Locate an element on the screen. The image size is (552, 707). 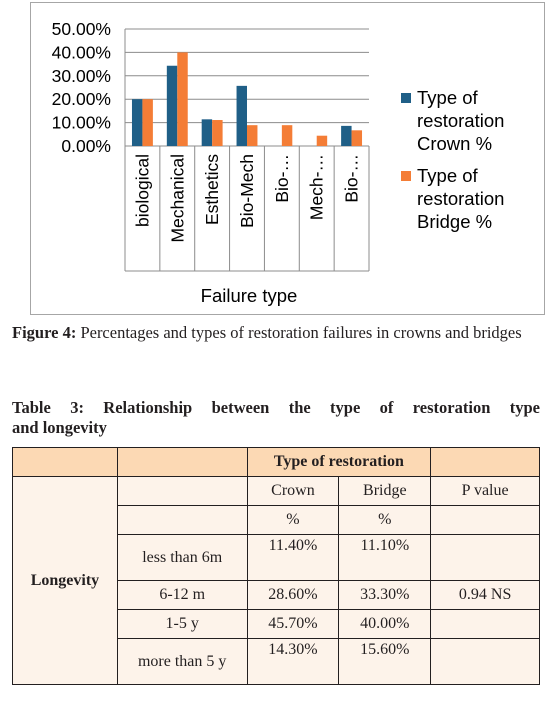
table-header-row: Type of restoration is located at coordinates (276, 462).